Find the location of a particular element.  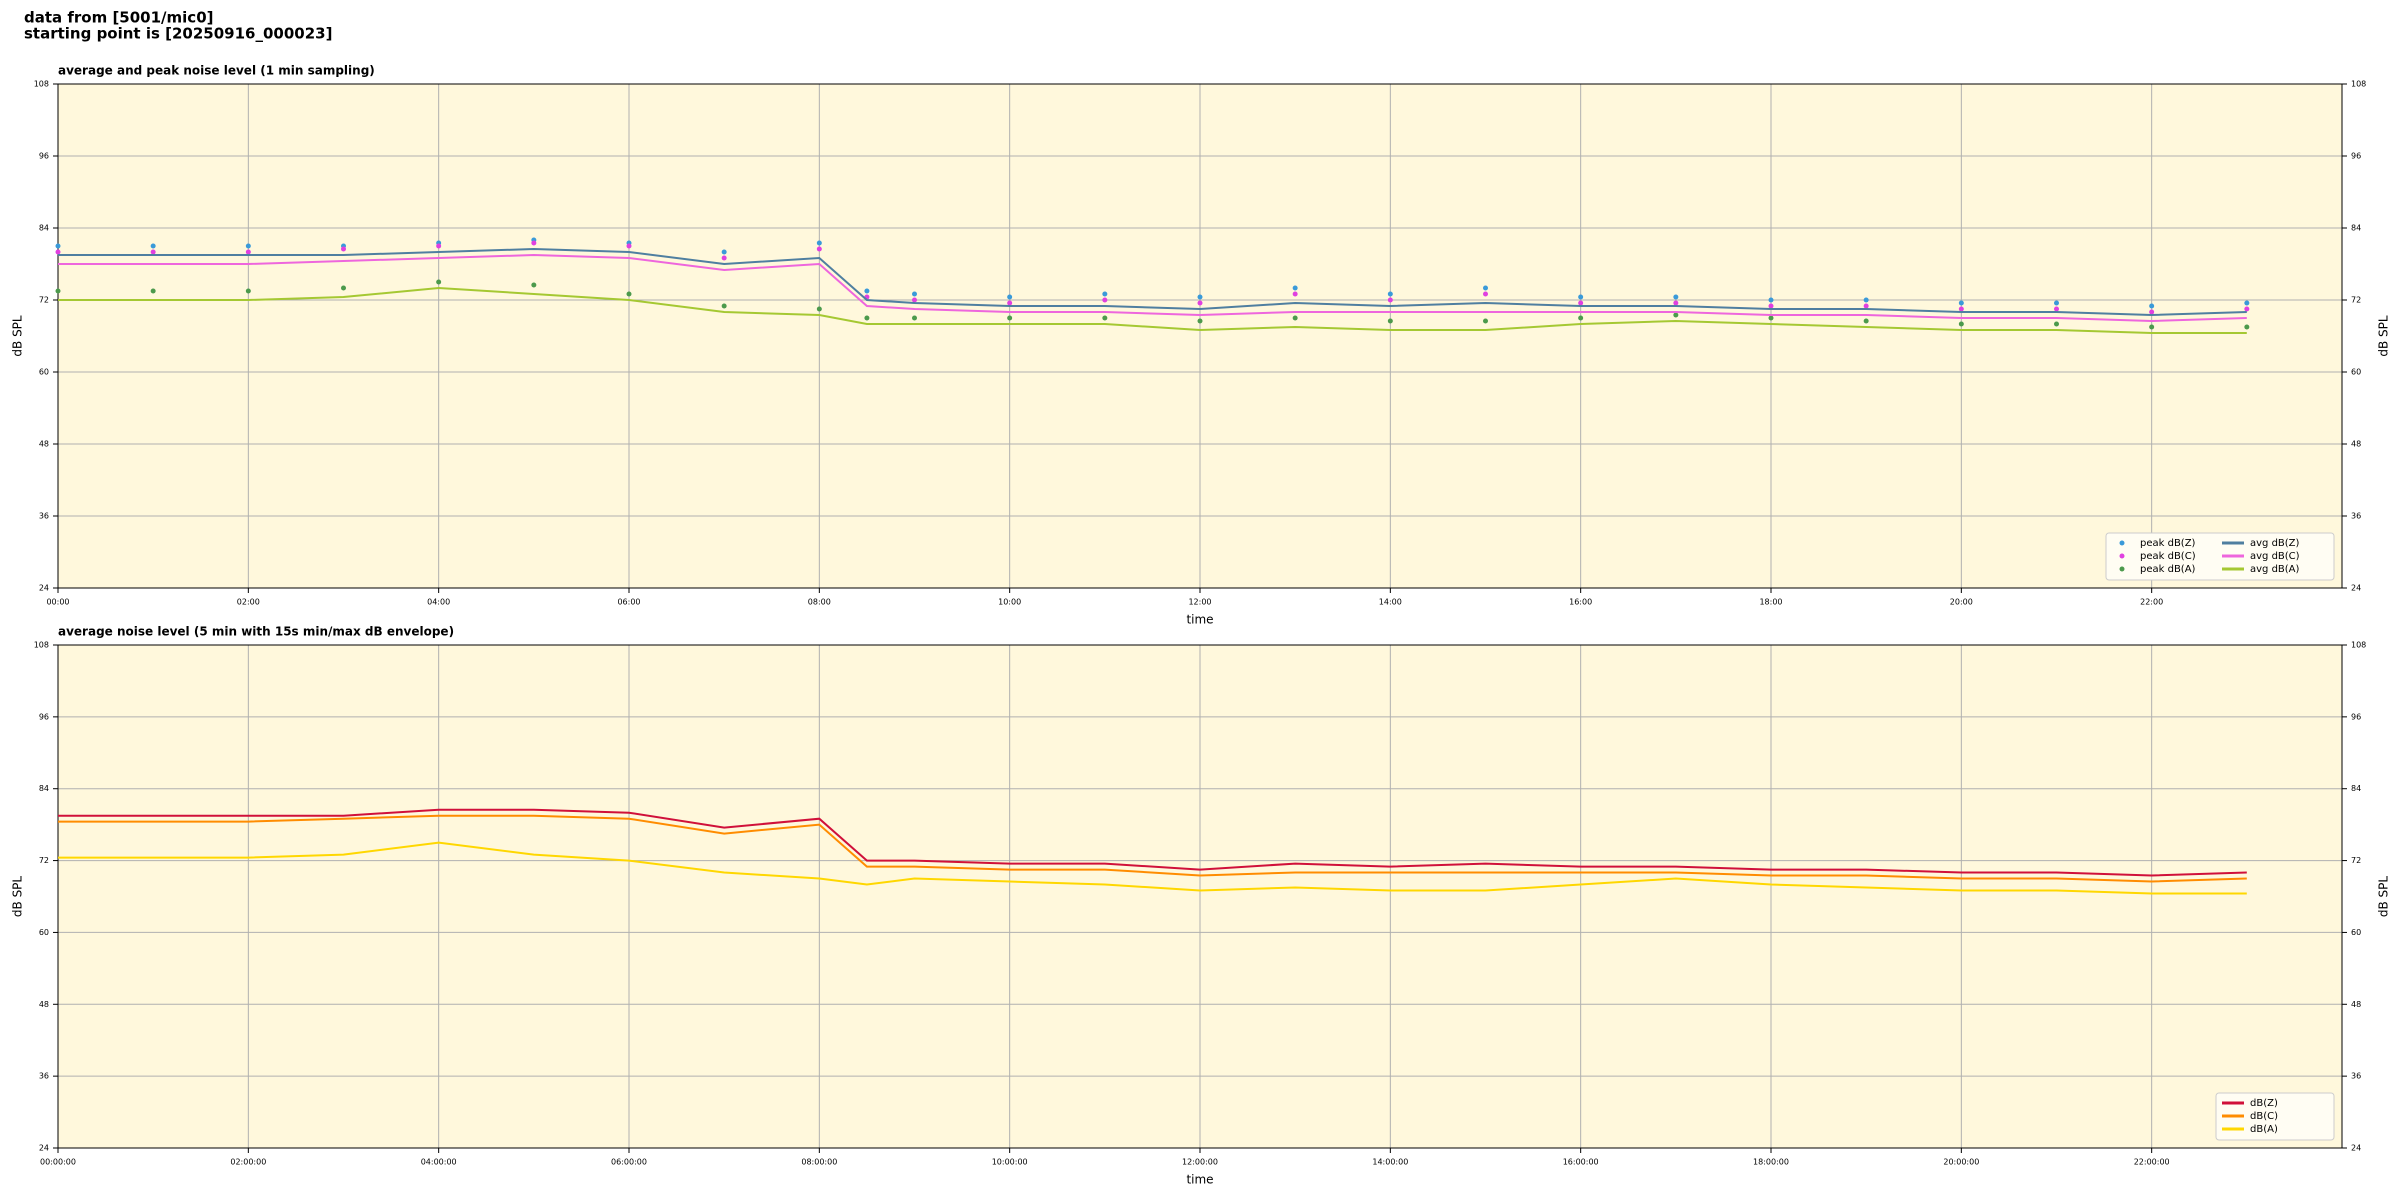

x-tick-label: 20:00:00 is located at coordinates (1961, 1162).